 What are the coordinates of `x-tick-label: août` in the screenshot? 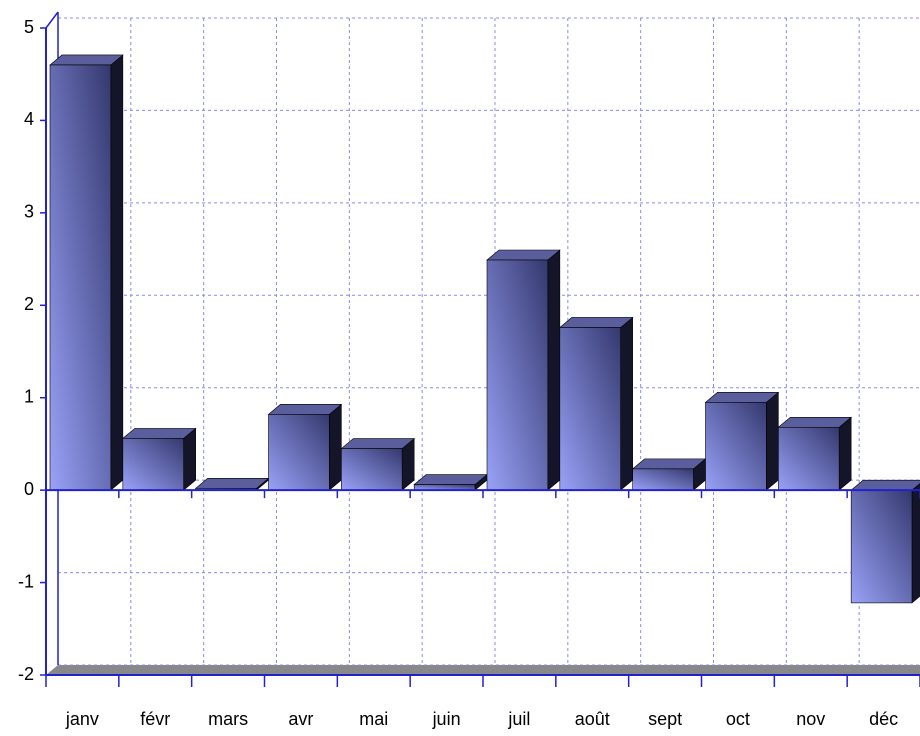 It's located at (592, 719).